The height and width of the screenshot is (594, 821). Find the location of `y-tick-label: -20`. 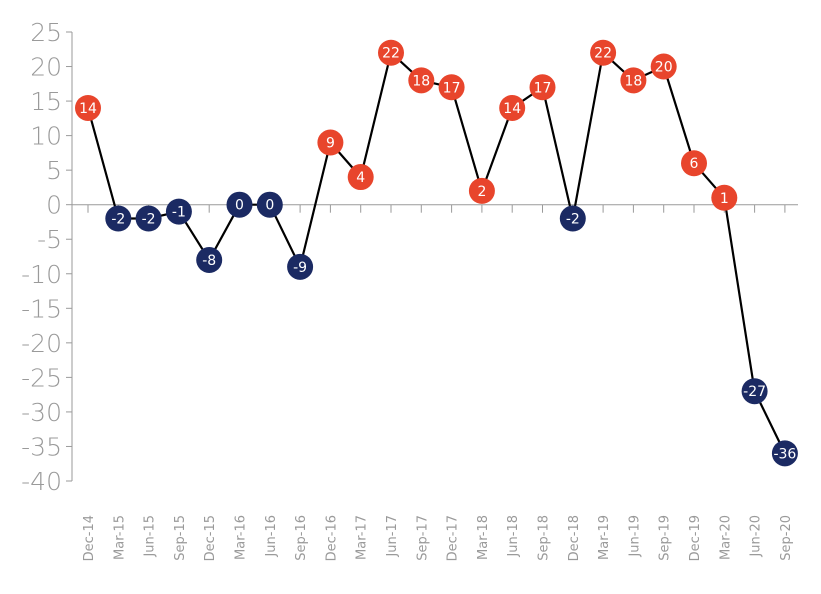

y-tick-label: -20 is located at coordinates (41, 343).